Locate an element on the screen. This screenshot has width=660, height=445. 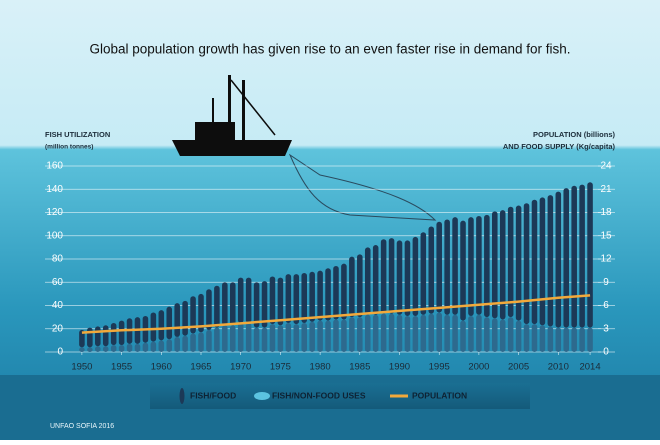
y-tick-label: 140 is located at coordinates (54, 189).